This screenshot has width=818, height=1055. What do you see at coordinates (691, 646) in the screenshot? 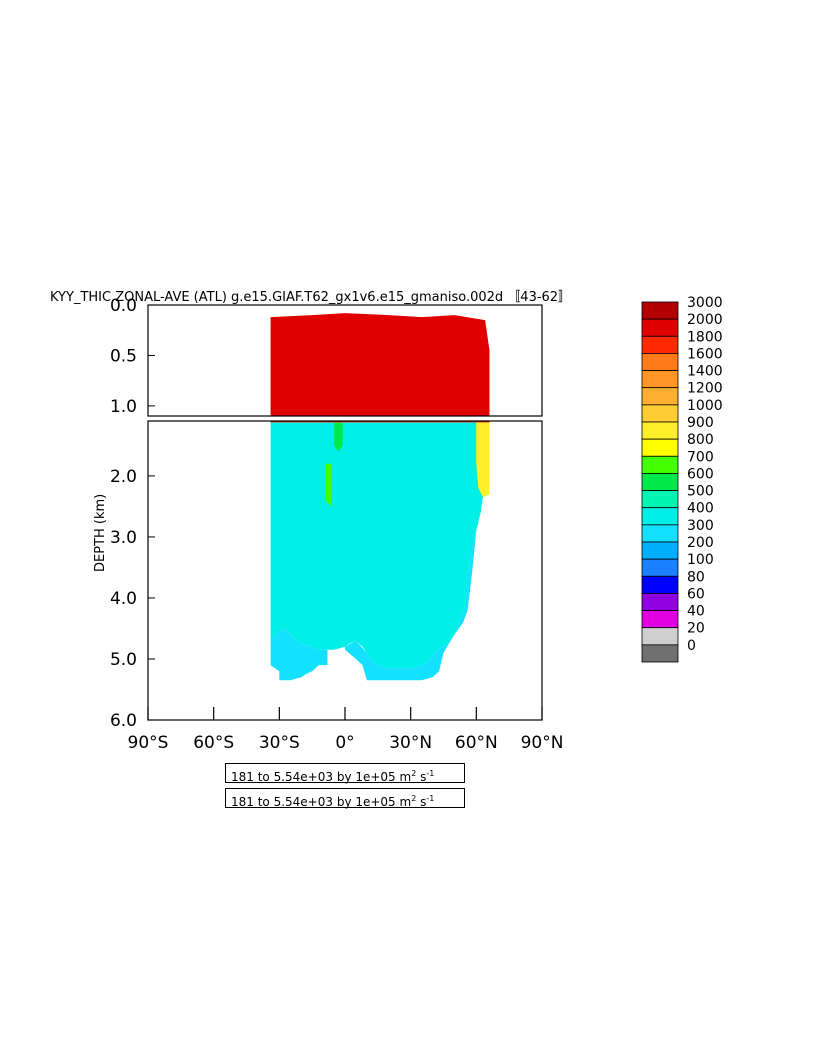
I see `colorbar-label: 0` at bounding box center [691, 646].